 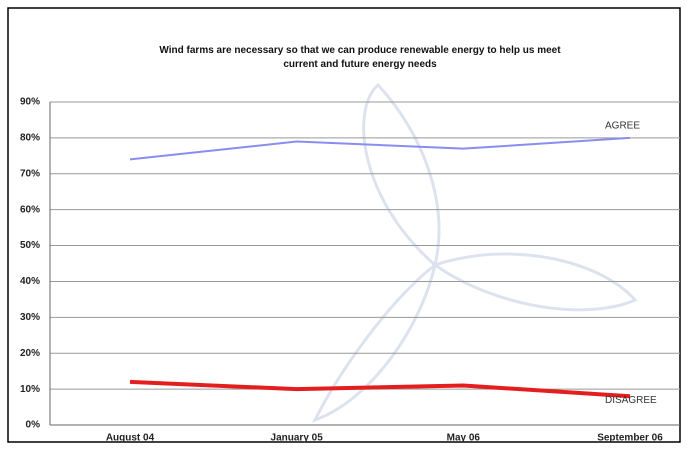 What do you see at coordinates (622, 126) in the screenshot?
I see `series-label: AGREE` at bounding box center [622, 126].